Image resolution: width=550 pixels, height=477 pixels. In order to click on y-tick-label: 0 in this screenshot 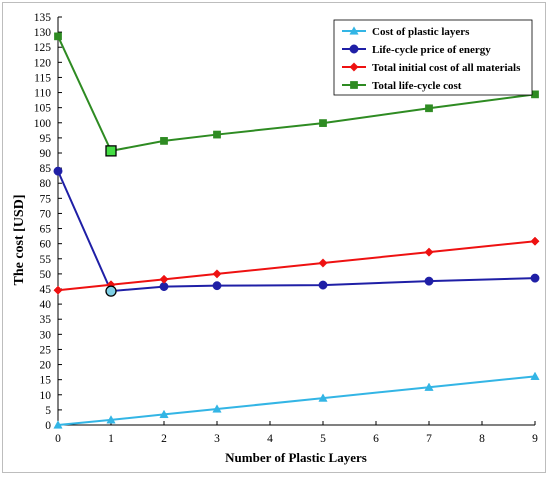, I will do `click(48, 426)`.